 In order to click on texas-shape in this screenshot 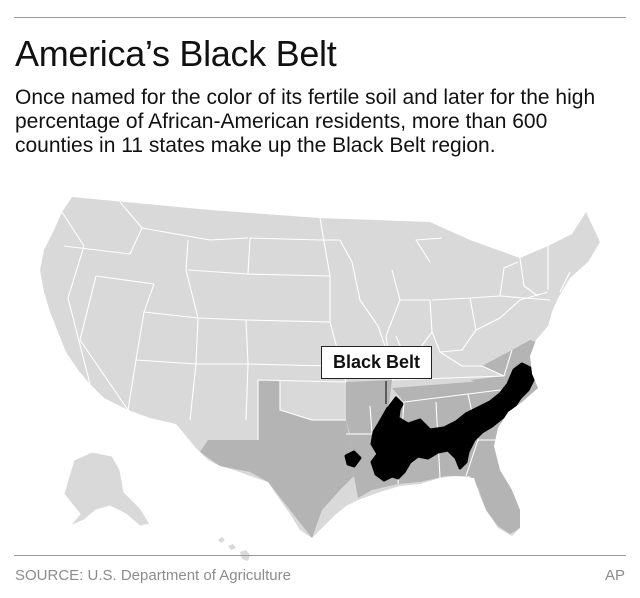, I will do `click(277, 459)`.